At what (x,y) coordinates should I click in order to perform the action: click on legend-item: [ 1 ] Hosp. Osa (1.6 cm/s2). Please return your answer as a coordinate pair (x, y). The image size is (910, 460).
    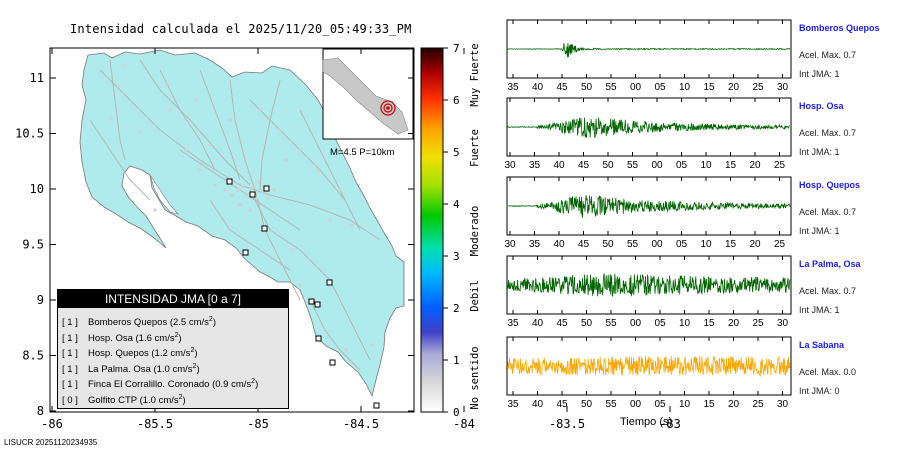
    Looking at the image, I should click on (175, 336).